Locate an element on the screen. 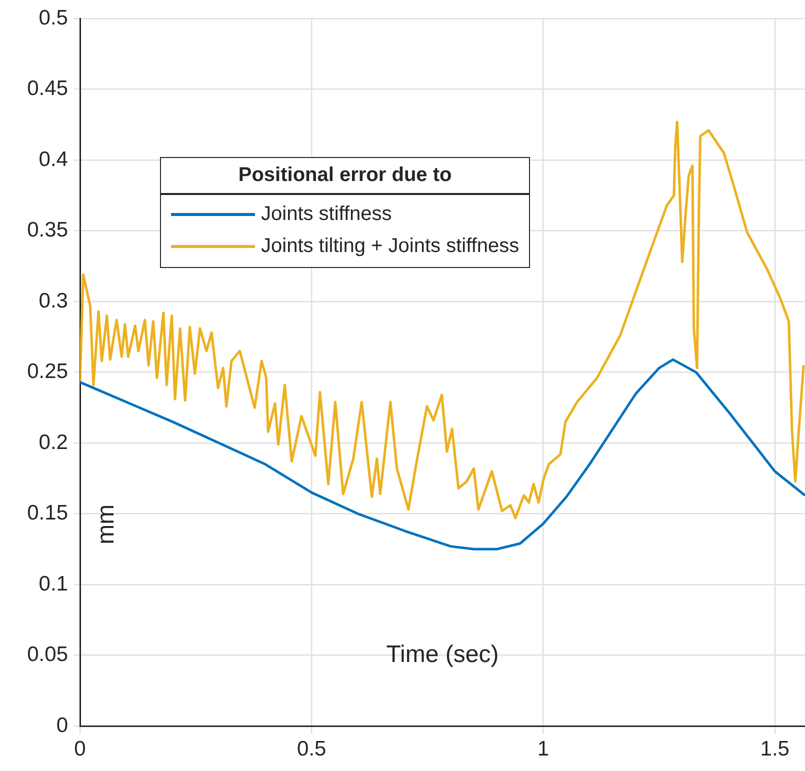 This screenshot has width=805, height=771. x-tick-label: 0.5 is located at coordinates (311, 748).